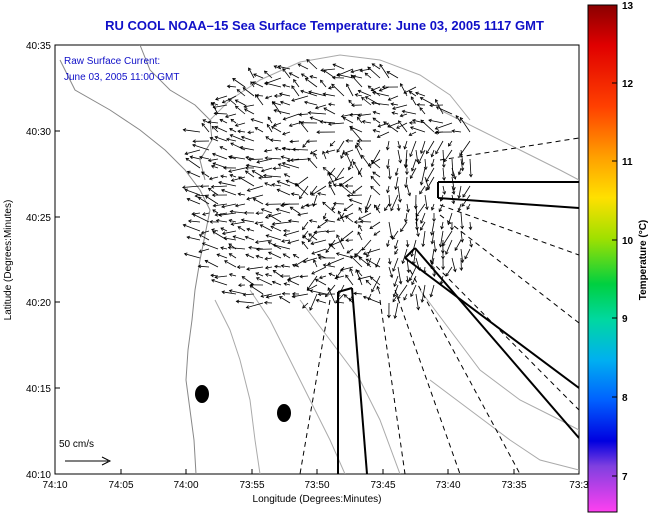 The height and width of the screenshot is (515, 651). What do you see at coordinates (38, 475) in the screenshot?
I see `y-tick-label: 40:10` at bounding box center [38, 475].